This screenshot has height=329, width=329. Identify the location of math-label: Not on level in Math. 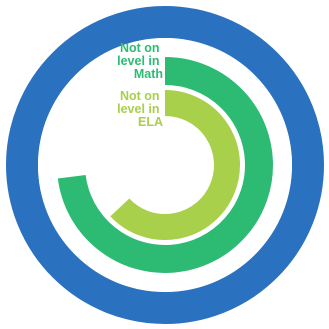
(140, 61).